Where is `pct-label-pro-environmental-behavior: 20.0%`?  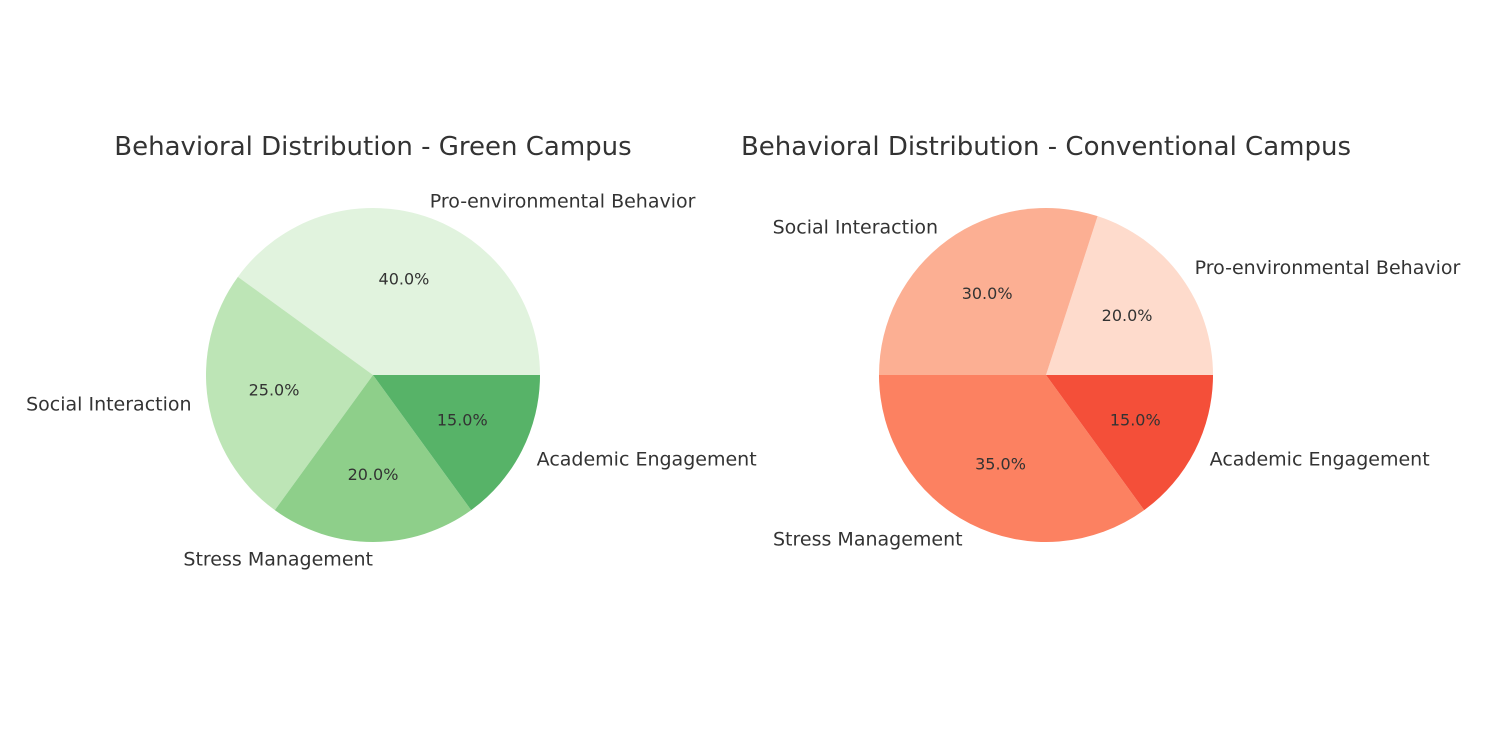 pct-label-pro-environmental-behavior: 20.0% is located at coordinates (1127, 315).